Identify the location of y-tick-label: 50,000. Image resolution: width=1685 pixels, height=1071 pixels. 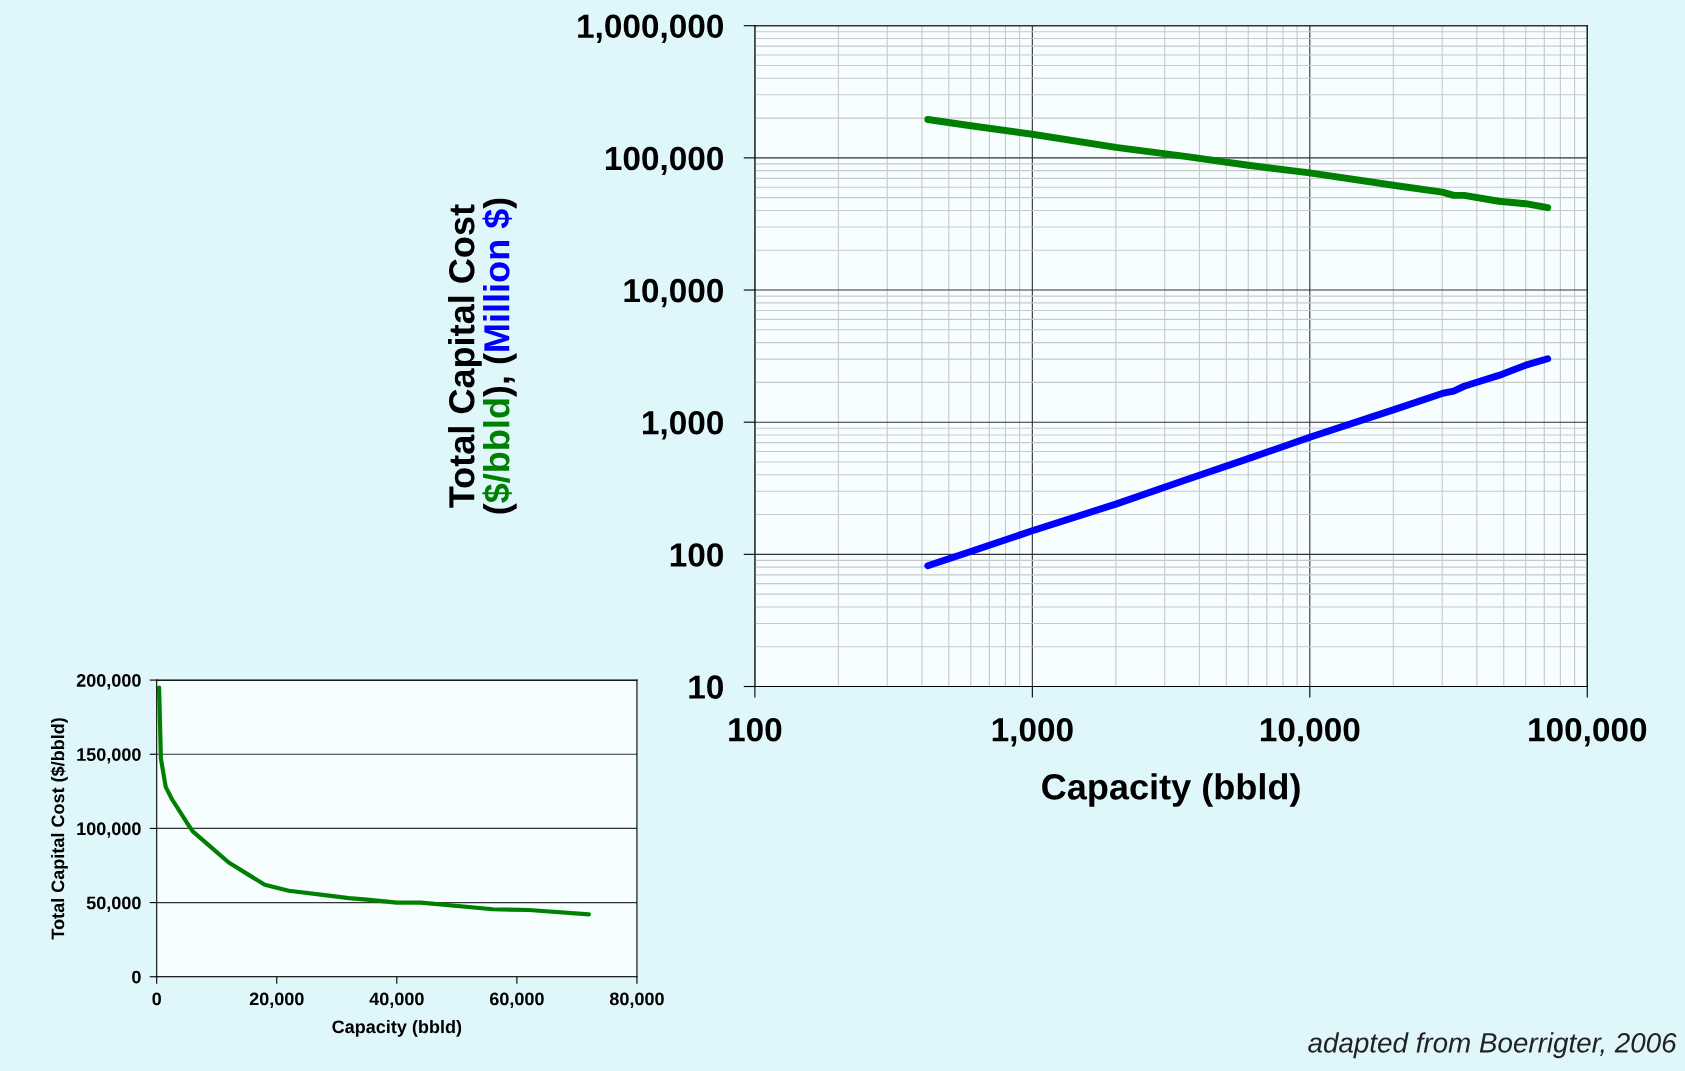
(113, 904).